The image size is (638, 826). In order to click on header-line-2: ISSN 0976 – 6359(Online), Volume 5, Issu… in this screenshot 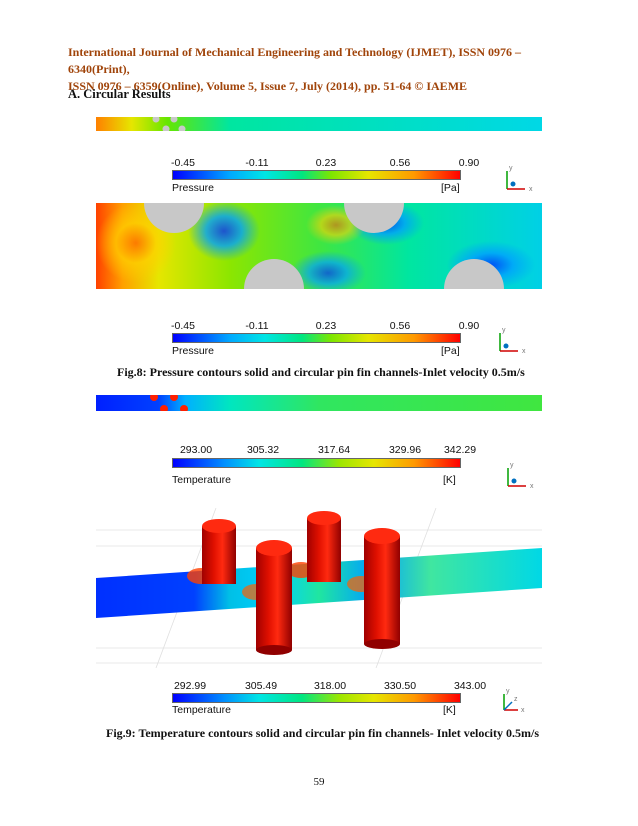, I will do `click(268, 86)`.